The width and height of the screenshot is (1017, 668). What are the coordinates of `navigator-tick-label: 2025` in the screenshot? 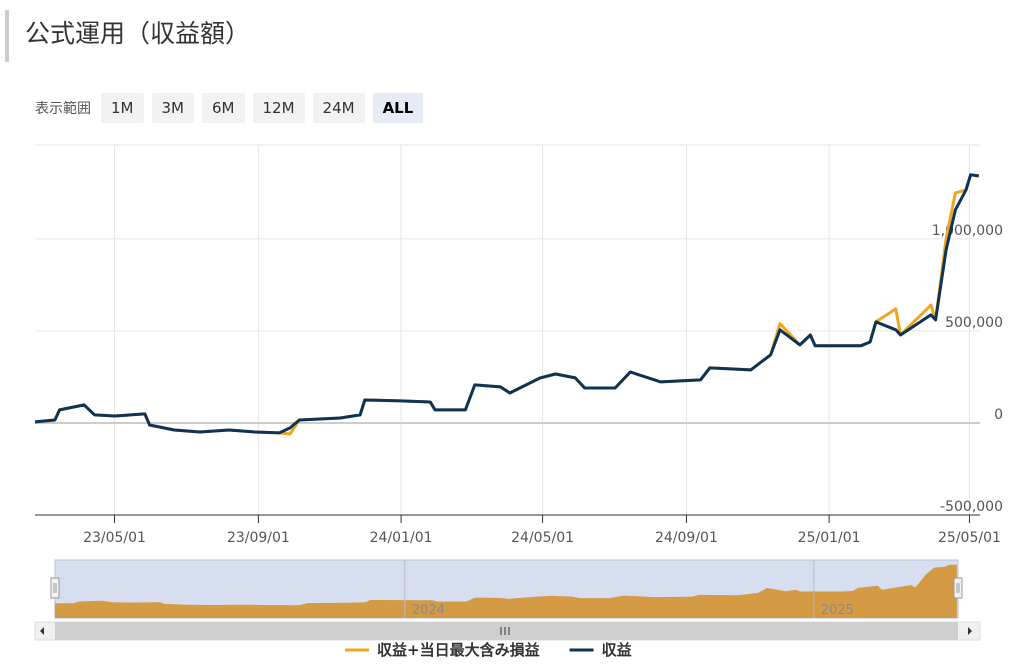 It's located at (837, 610).